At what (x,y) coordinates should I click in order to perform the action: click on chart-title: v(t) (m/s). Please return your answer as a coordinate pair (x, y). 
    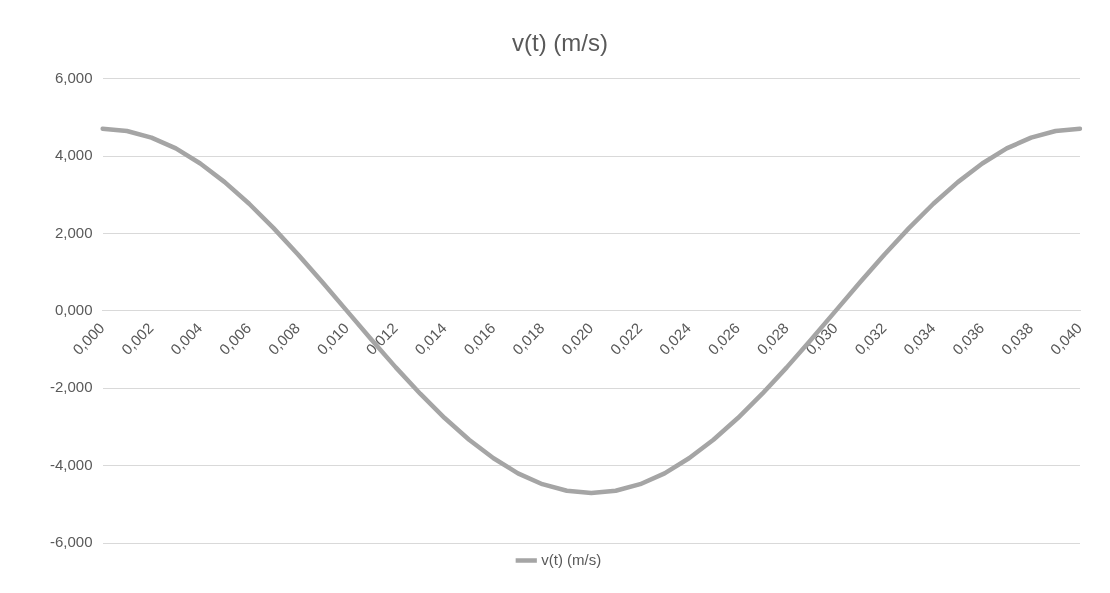
    Looking at the image, I should click on (560, 43).